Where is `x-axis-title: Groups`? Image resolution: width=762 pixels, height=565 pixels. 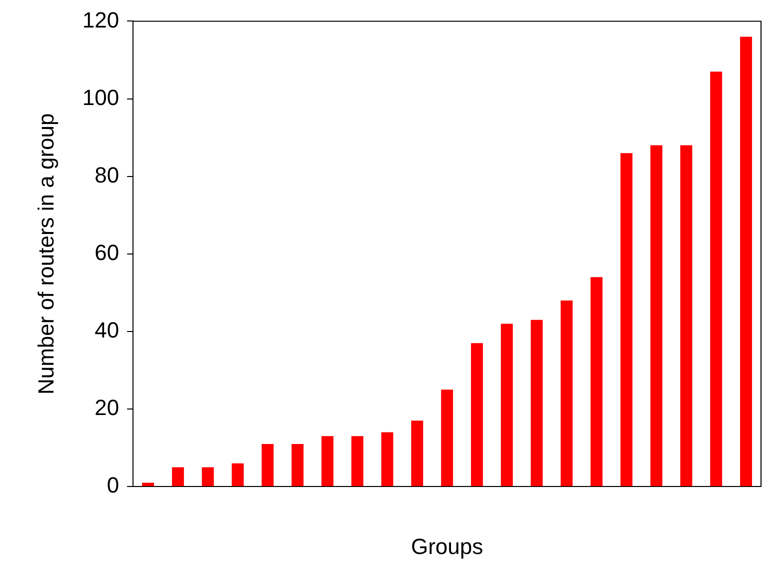
x-axis-title: Groups is located at coordinates (447, 546).